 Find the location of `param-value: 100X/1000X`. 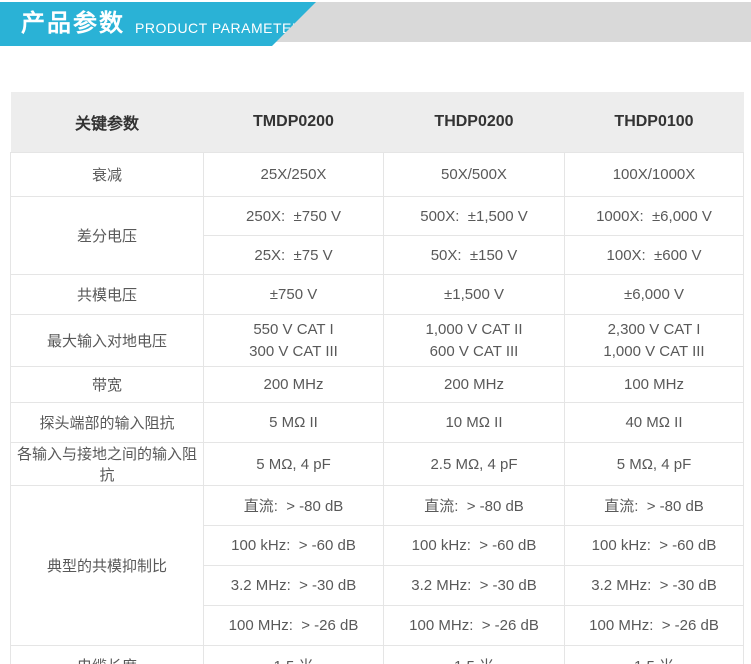

param-value: 100X/1000X is located at coordinates (654, 174).